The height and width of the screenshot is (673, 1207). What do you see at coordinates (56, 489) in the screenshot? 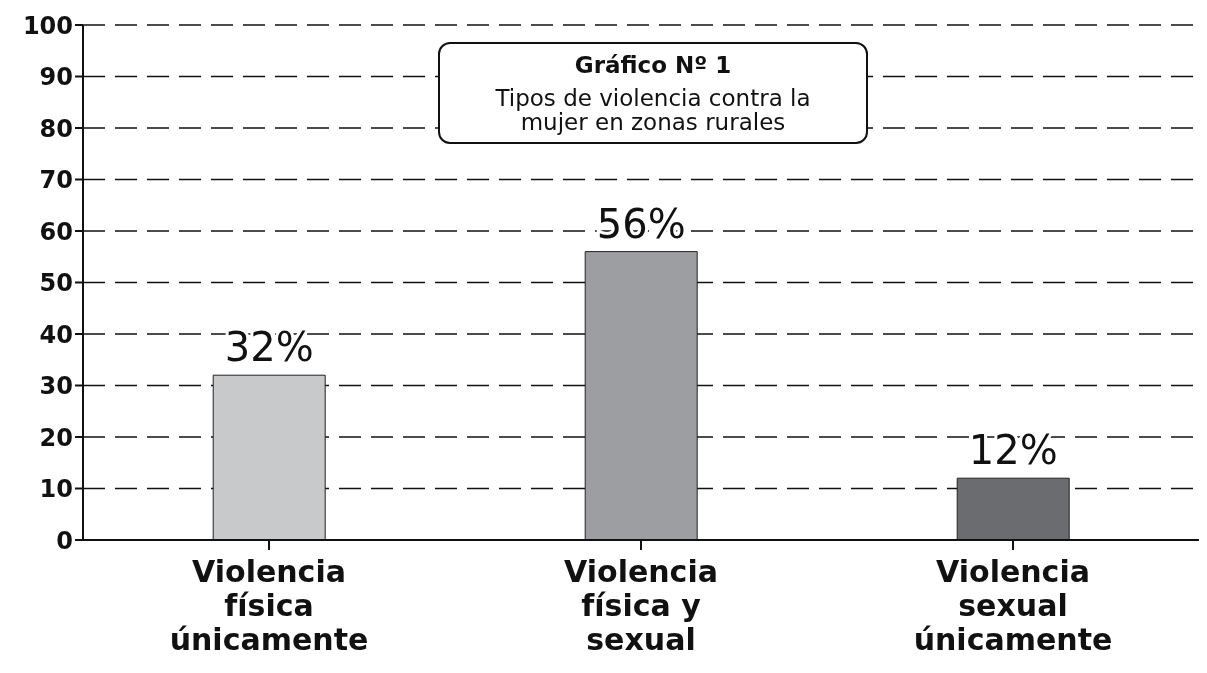
I see `y-tick-label: 10` at bounding box center [56, 489].